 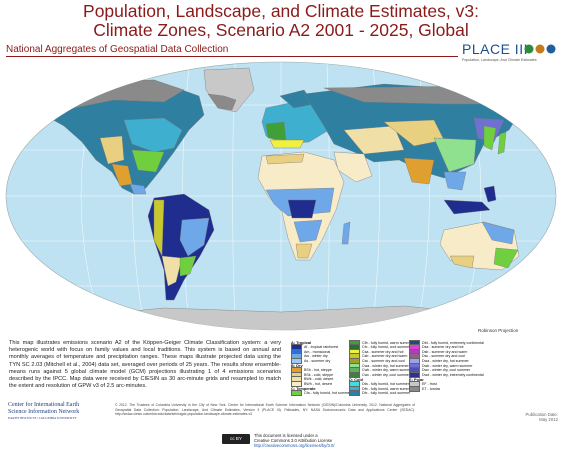 I want to click on north-america, so click(x=124, y=137).